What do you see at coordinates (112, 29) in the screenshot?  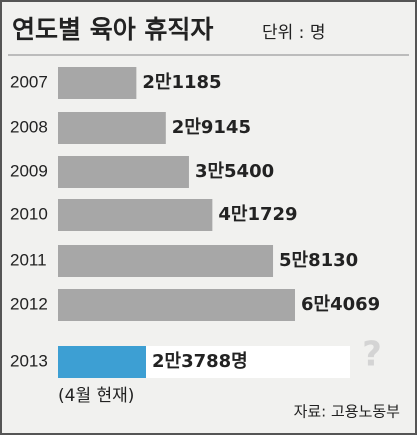 I see `chart-title: 연도별 육아 휴직자` at bounding box center [112, 29].